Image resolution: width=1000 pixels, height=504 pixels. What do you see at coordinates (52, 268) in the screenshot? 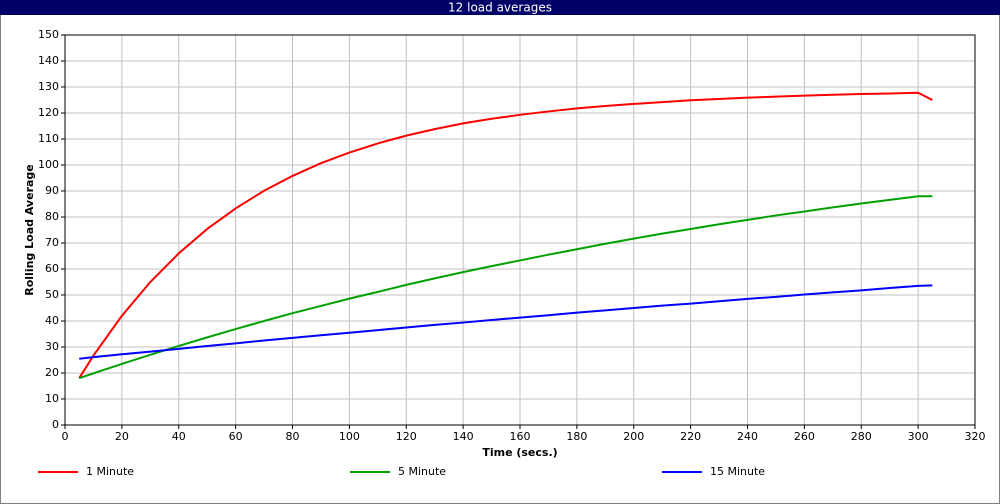
I see `y-tick-label: 60` at bounding box center [52, 268].